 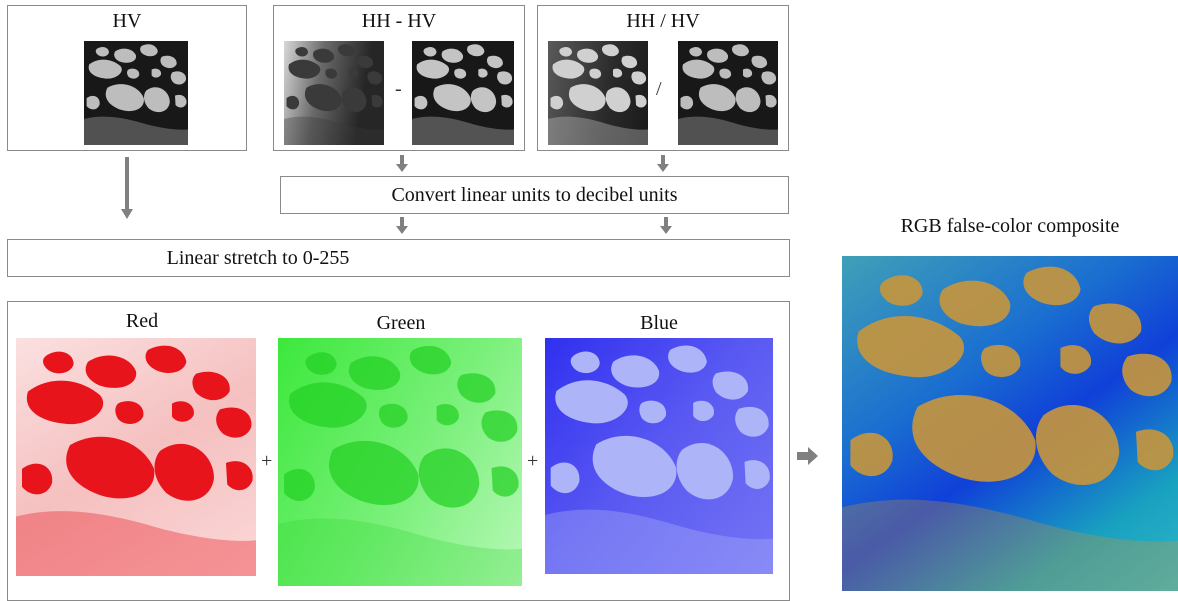 What do you see at coordinates (136, 457) in the screenshot?
I see `red-band-image` at bounding box center [136, 457].